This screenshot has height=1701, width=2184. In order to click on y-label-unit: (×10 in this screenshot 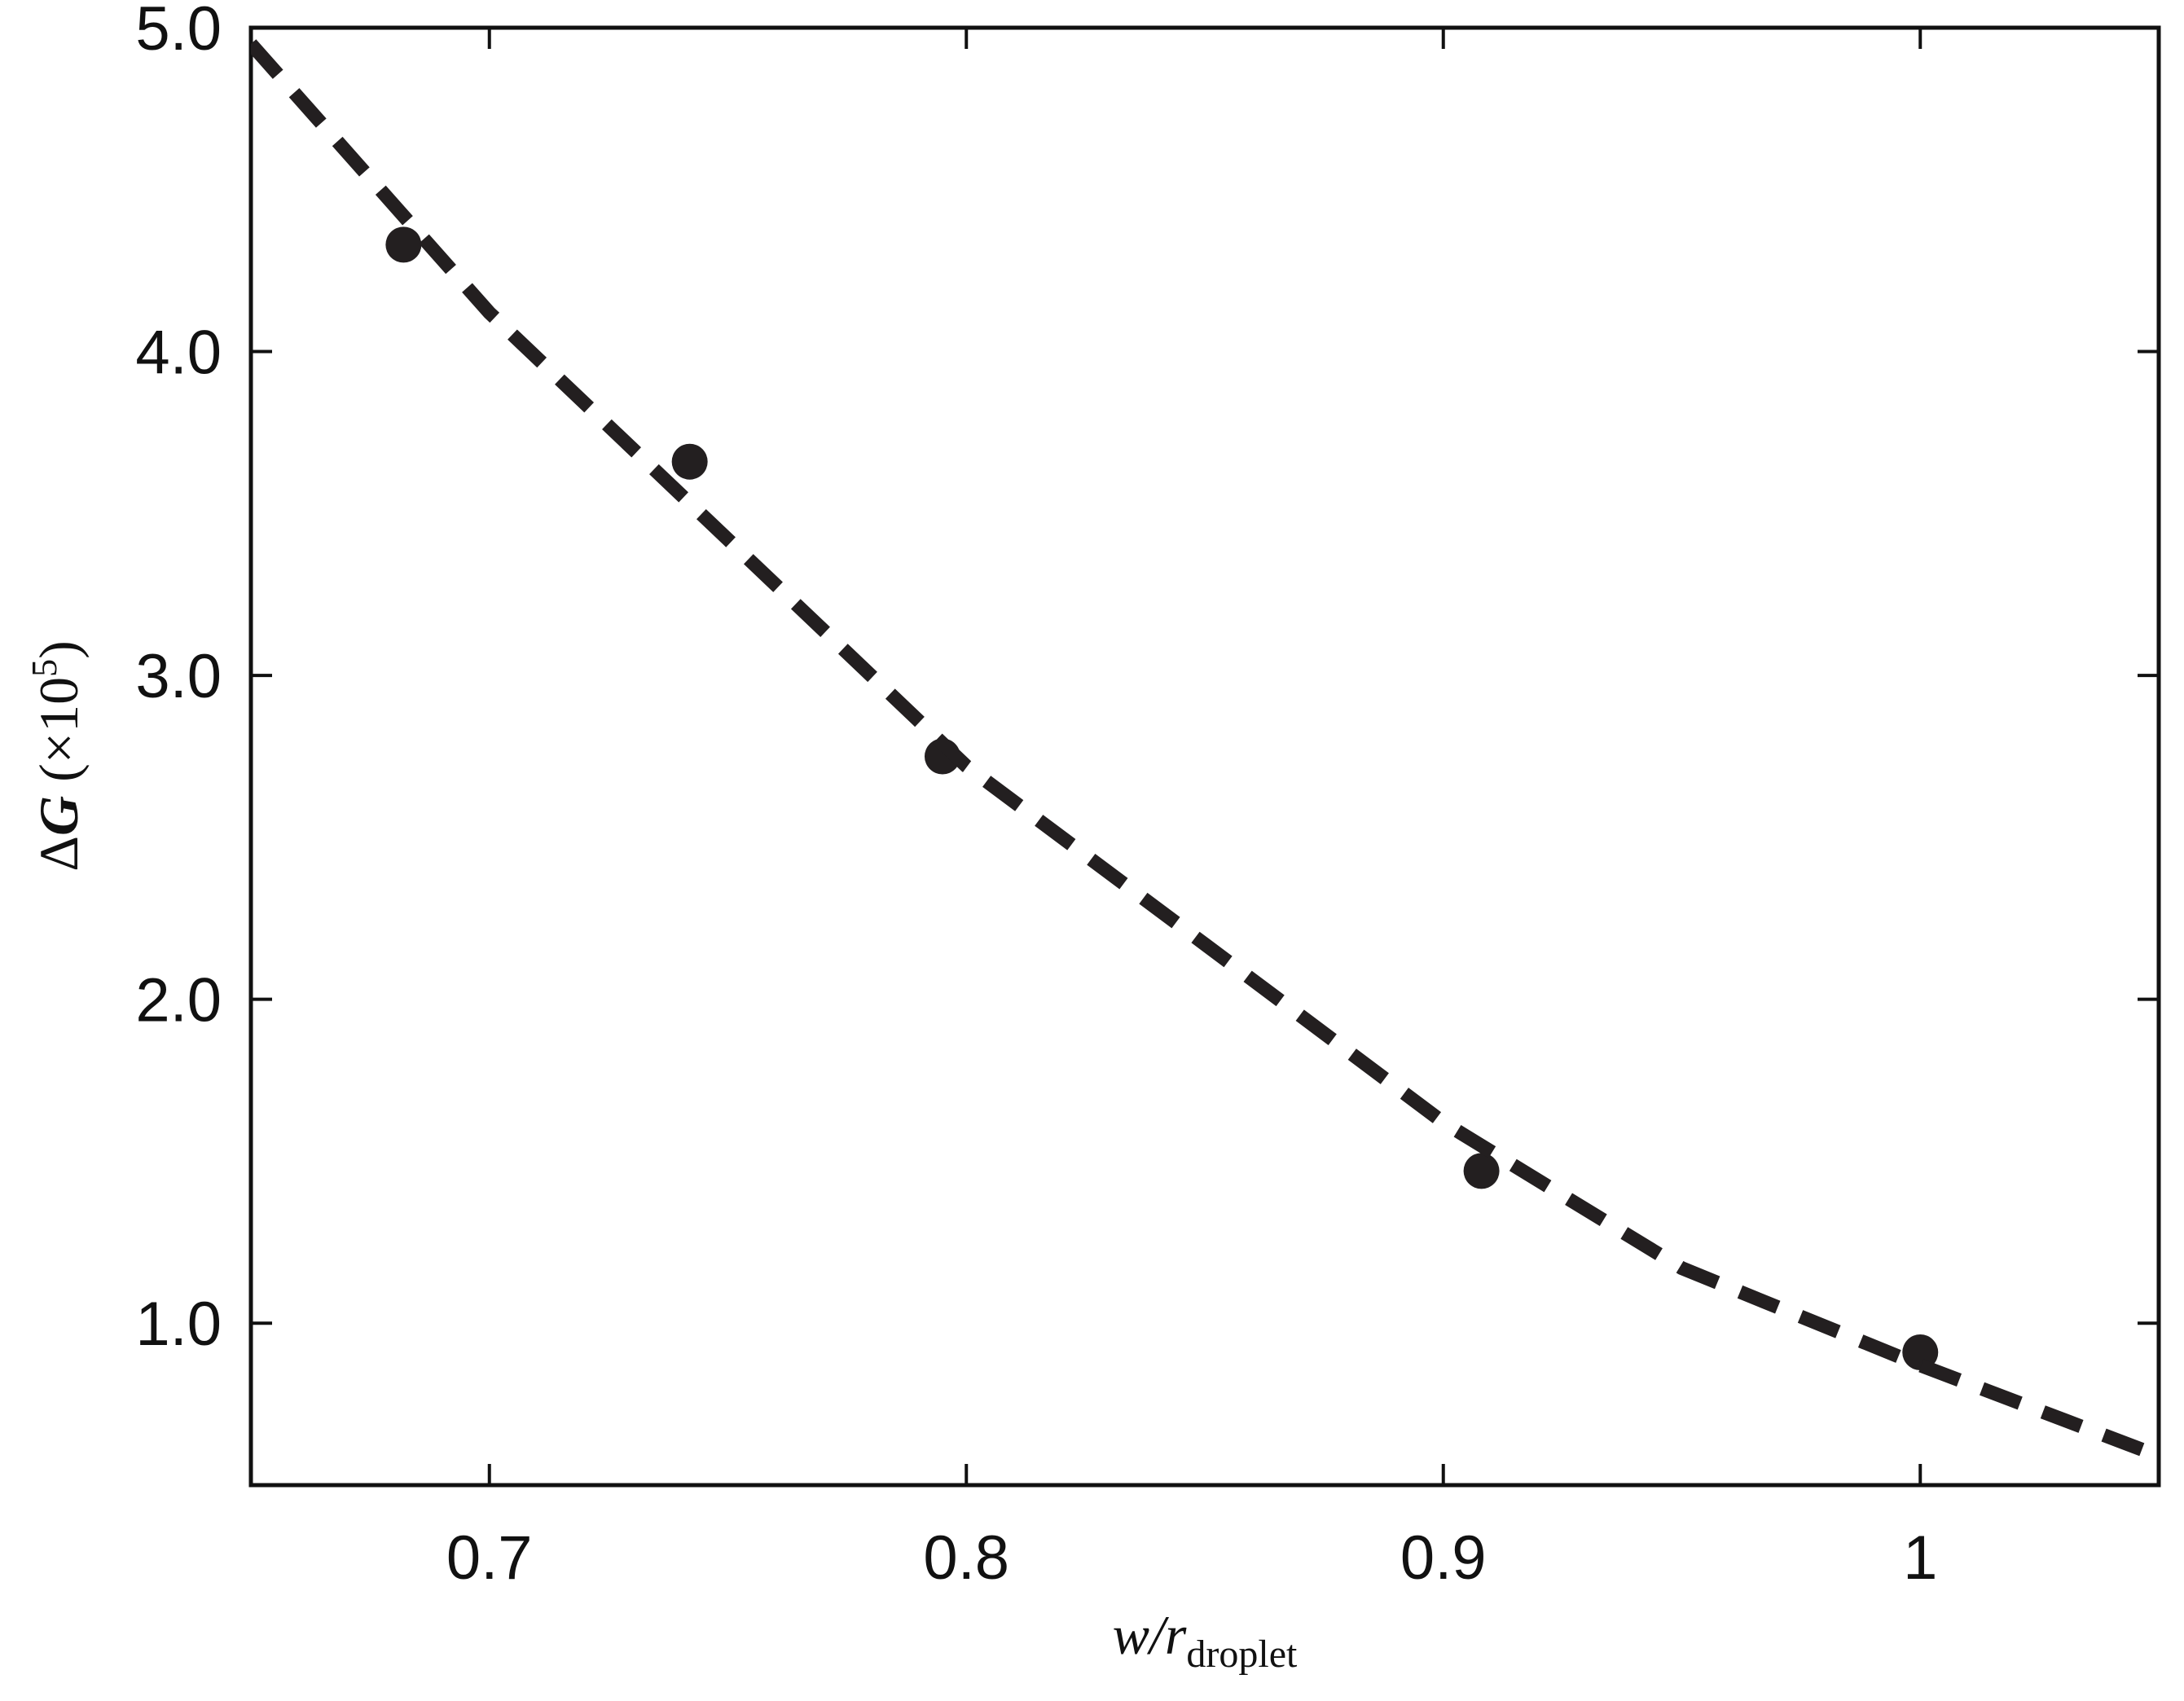, I will do `click(59, 736)`.